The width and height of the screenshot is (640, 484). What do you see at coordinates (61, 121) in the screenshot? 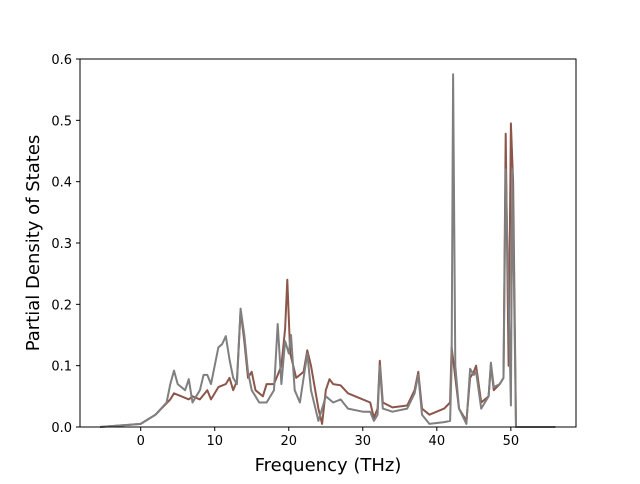
I see `y-tick-label: 0.5` at bounding box center [61, 121].